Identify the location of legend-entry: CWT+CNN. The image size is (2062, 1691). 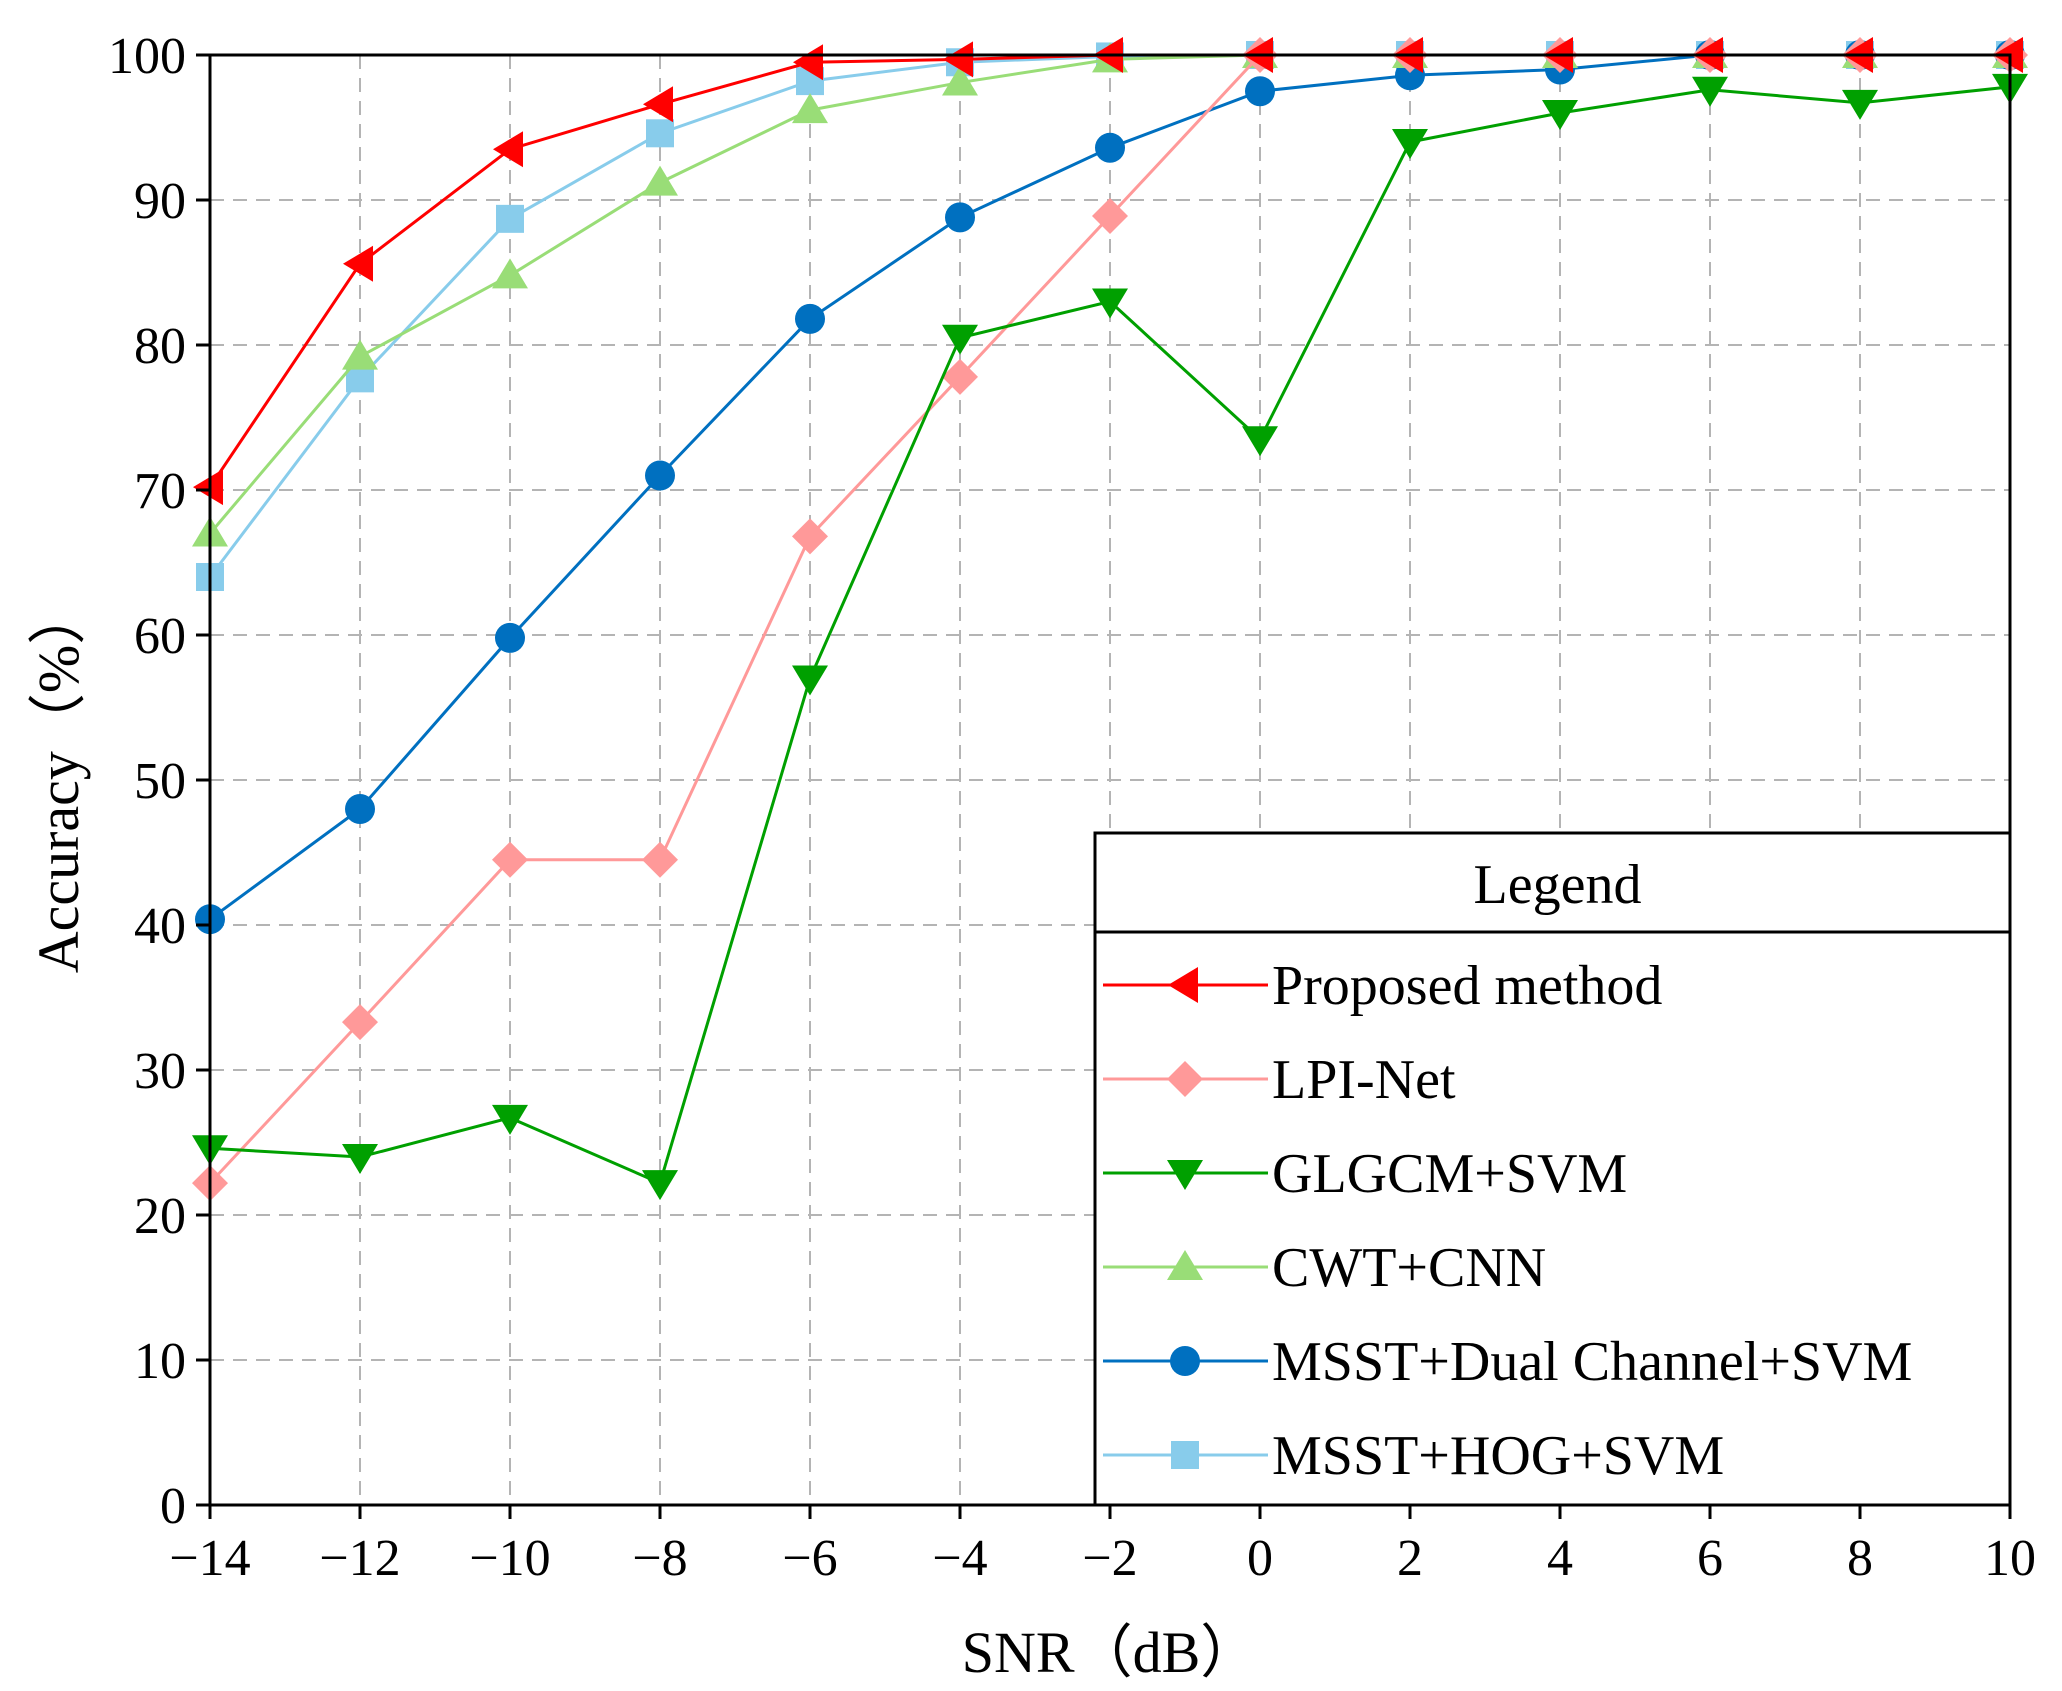
(1324, 1268).